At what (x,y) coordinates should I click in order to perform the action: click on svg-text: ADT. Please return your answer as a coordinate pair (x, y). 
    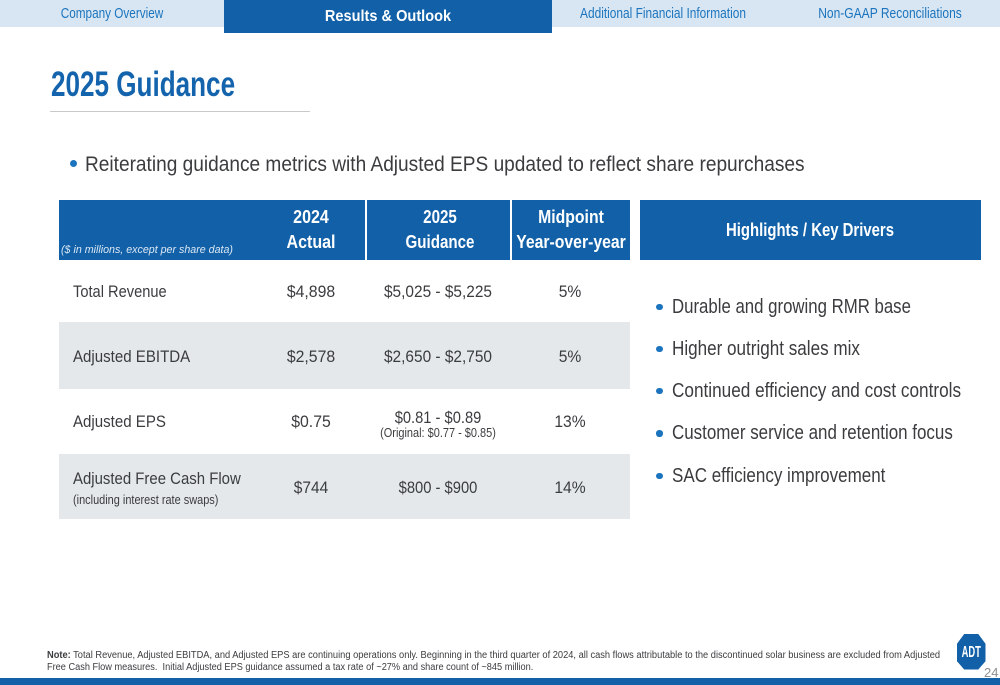
    Looking at the image, I should click on (971, 652).